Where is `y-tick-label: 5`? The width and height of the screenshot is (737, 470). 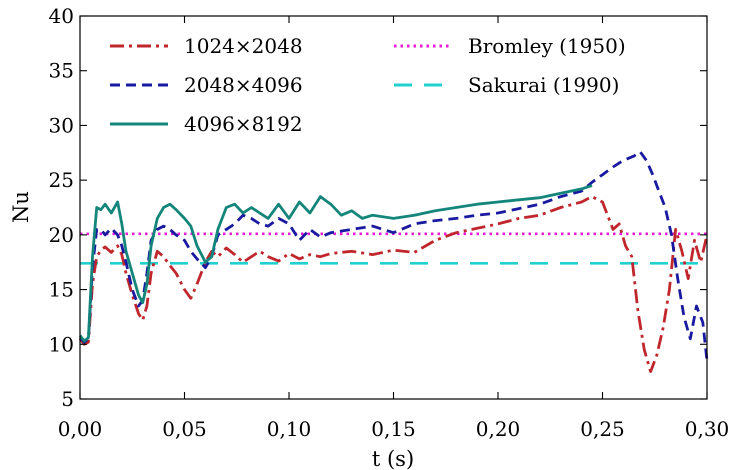 y-tick-label: 5 is located at coordinates (67, 399).